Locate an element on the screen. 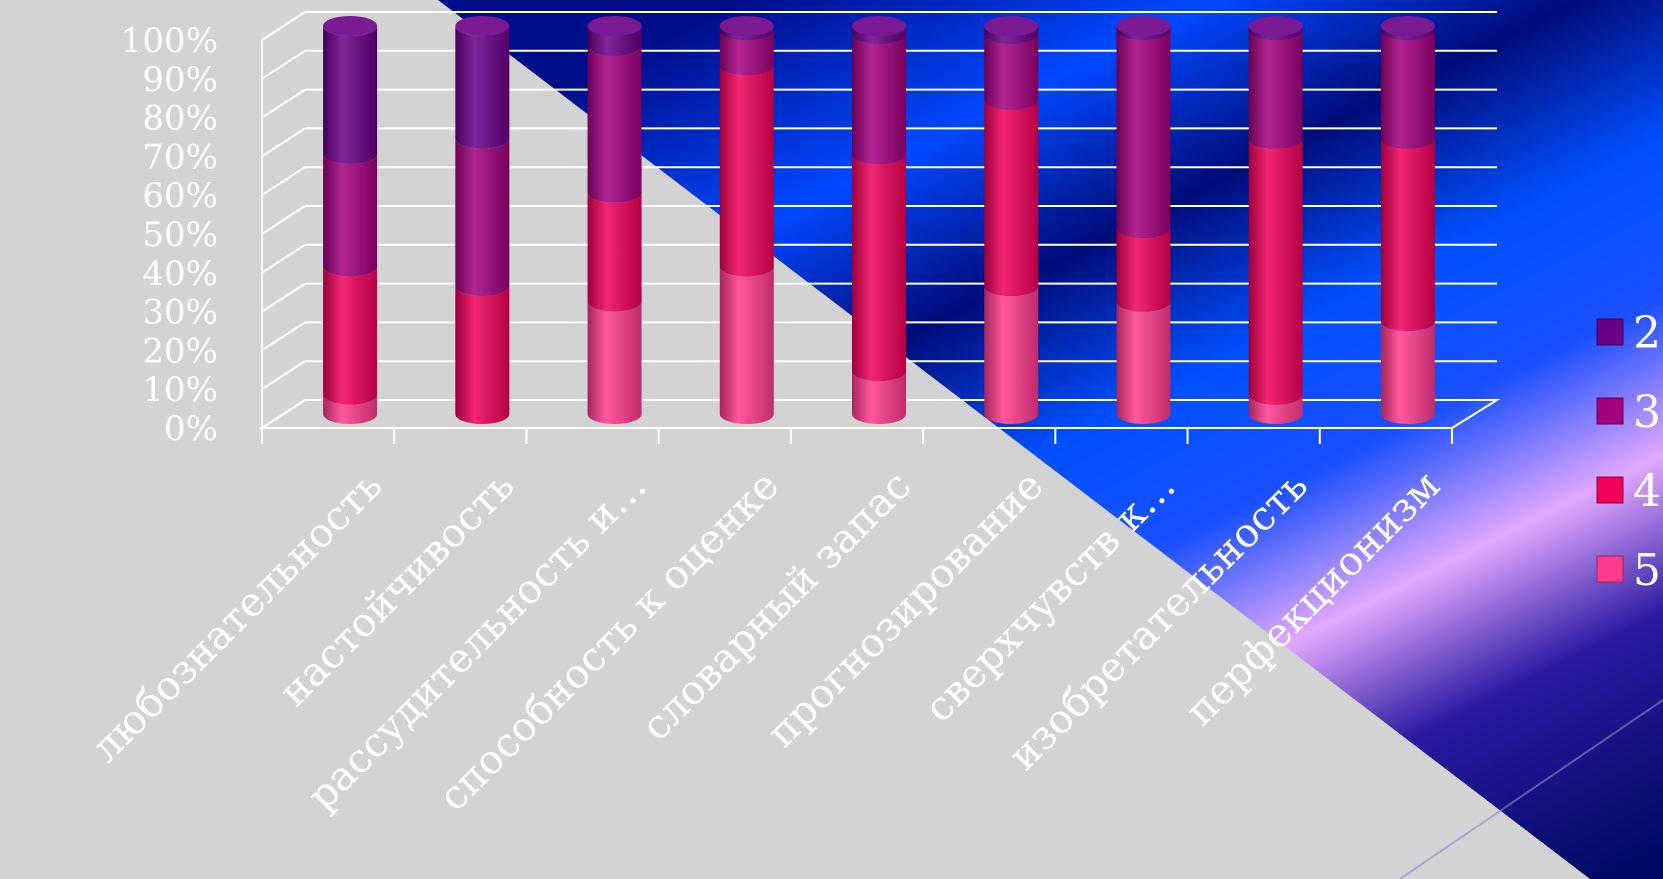 This screenshot has width=1663, height=879. y-tick-label: 0% is located at coordinates (191, 429).